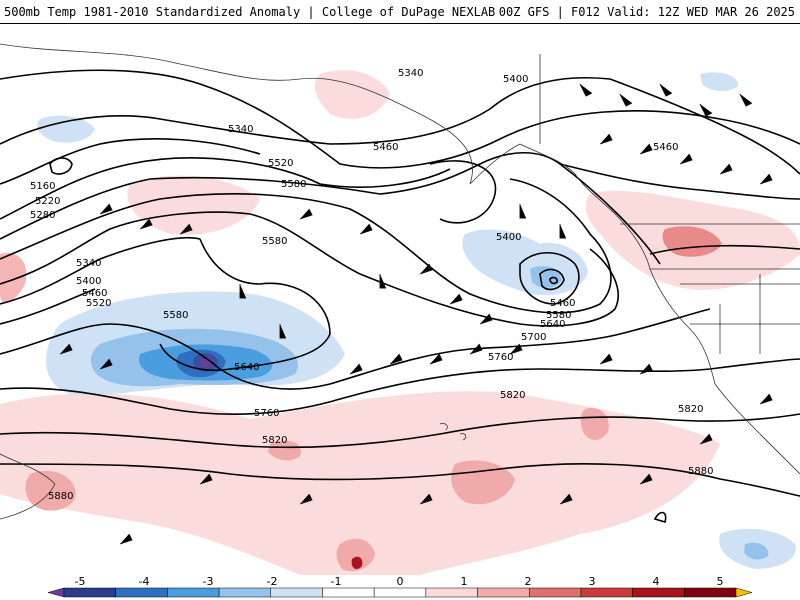  What do you see at coordinates (274, 440) in the screenshot?
I see `contour-label-5820-west: 5820` at bounding box center [274, 440].